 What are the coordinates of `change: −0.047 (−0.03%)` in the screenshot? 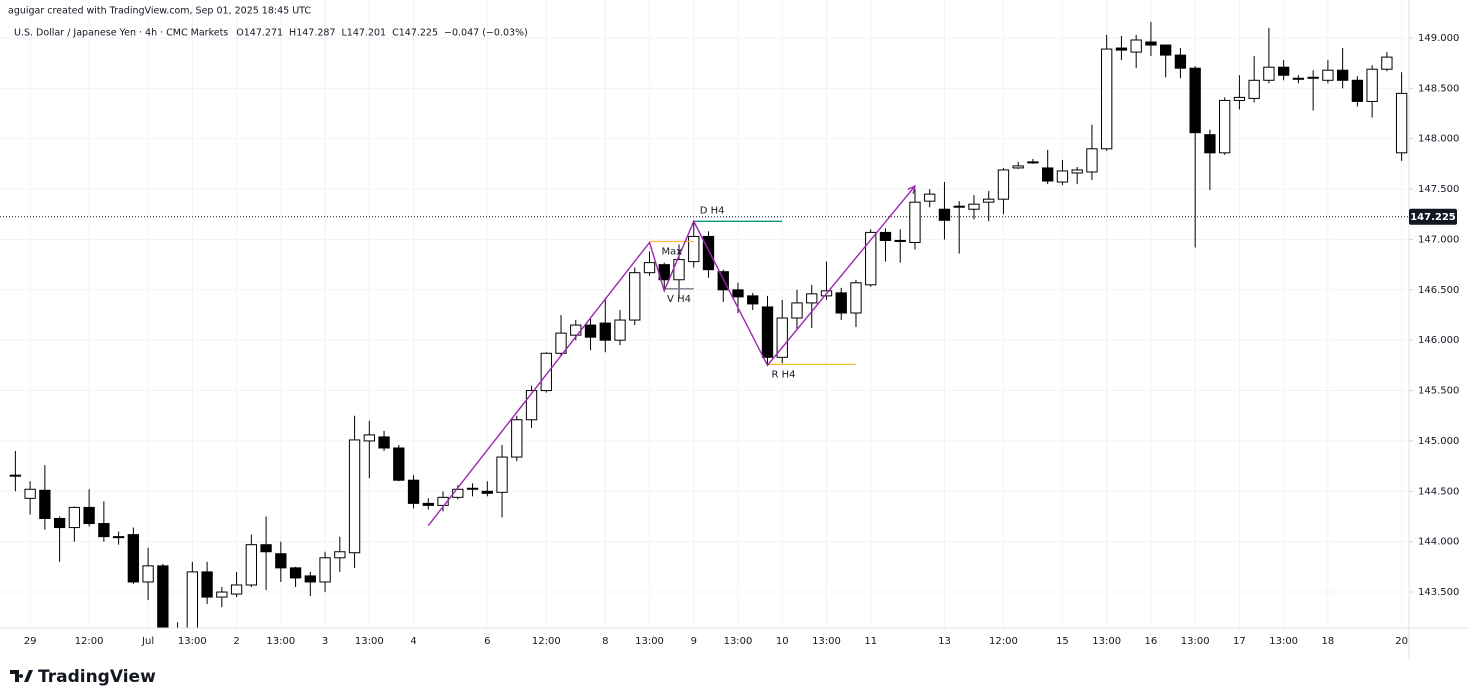 It's located at (486, 33).